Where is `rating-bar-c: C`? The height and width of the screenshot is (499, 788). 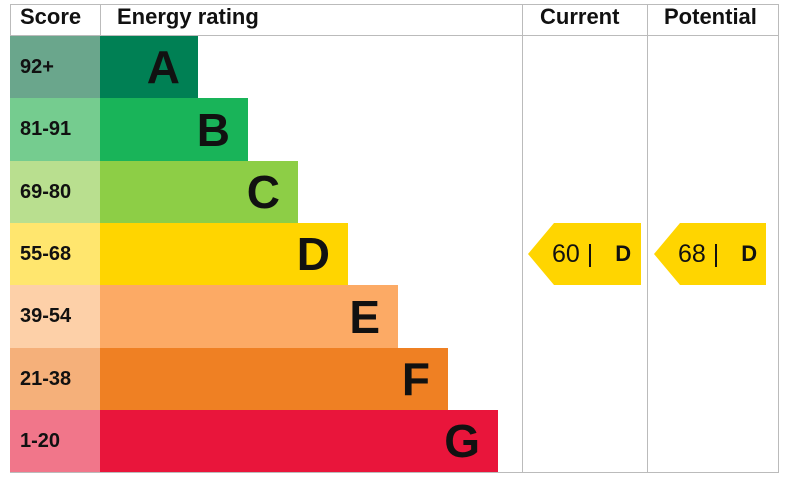 rating-bar-c: C is located at coordinates (199, 192).